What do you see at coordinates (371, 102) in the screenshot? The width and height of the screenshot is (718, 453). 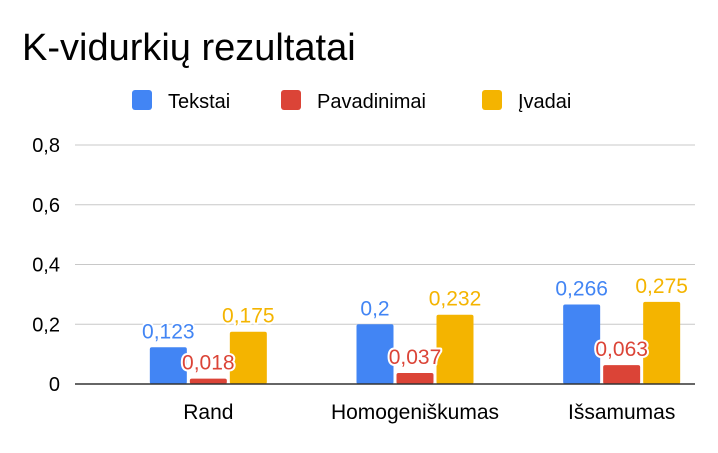 I see `legend-label: Pavadinimai` at bounding box center [371, 102].